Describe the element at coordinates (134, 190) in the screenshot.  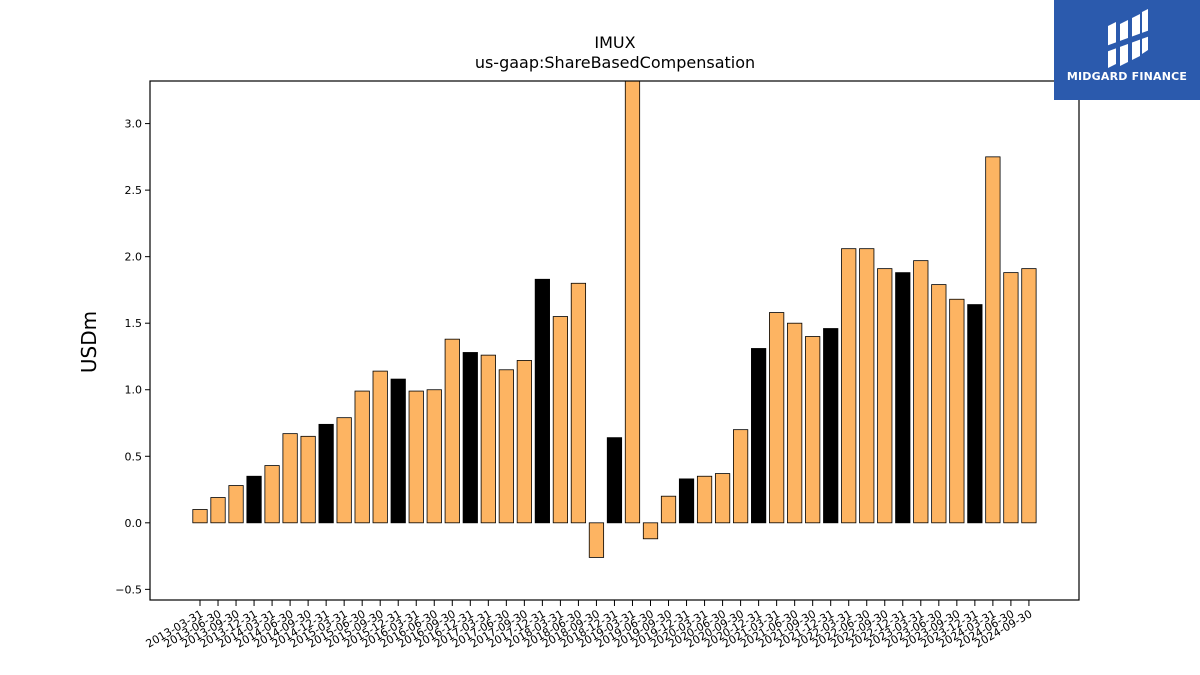
I see `y-tick-label: 2.5` at that location.